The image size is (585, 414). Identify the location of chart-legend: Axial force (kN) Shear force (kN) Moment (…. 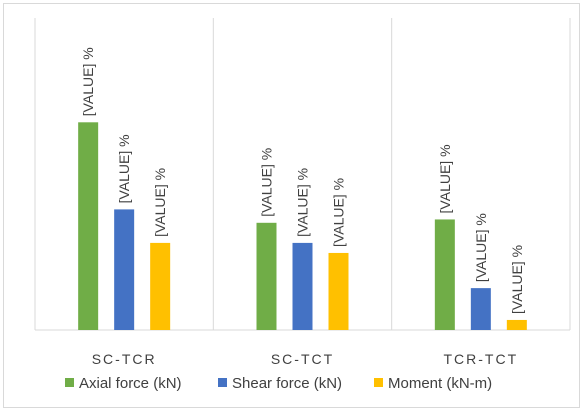
(278, 383).